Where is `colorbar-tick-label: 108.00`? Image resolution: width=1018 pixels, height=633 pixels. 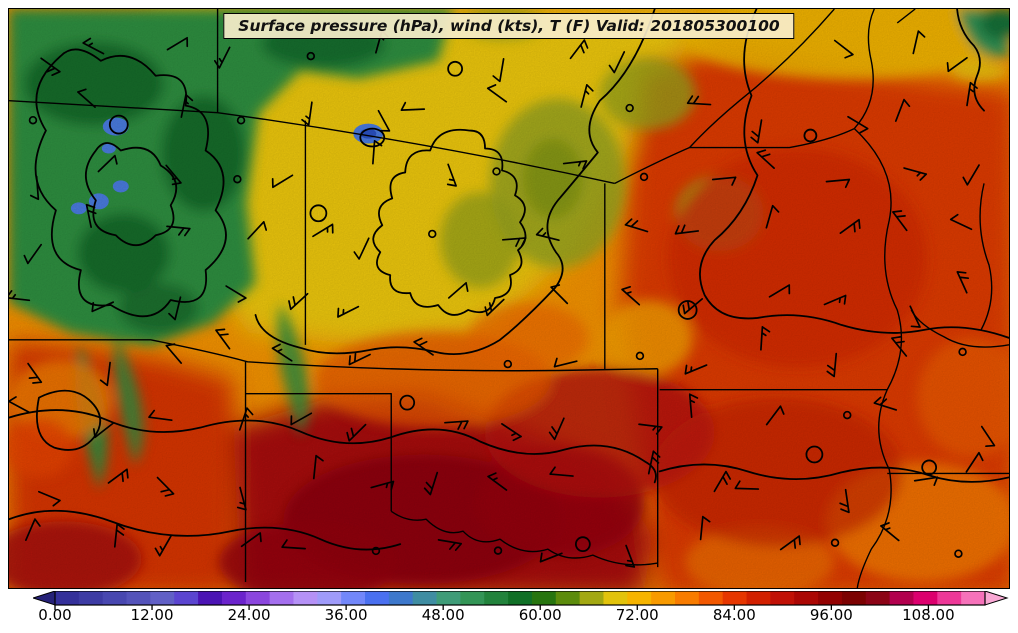 colorbar-tick-label: 108.00 is located at coordinates (928, 615).